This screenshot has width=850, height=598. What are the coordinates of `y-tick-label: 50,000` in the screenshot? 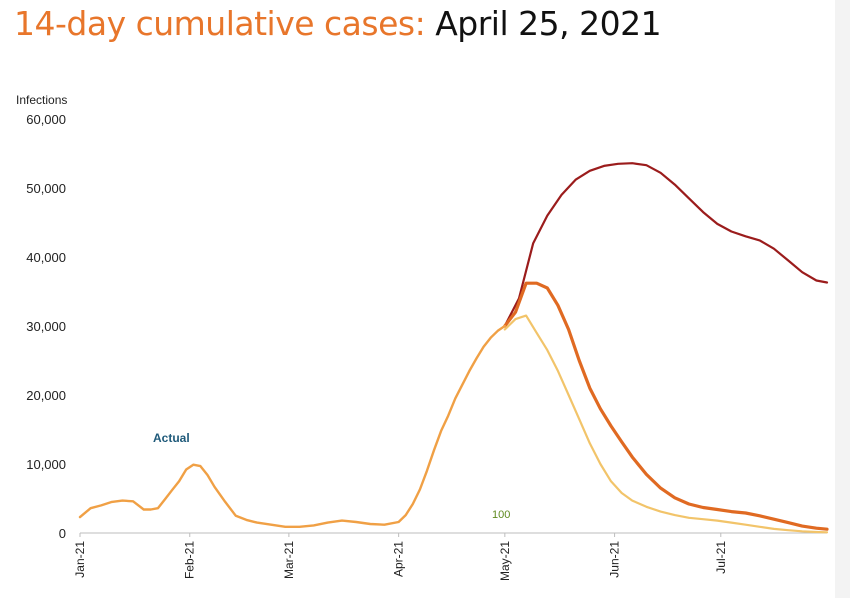 It's located at (46, 188).